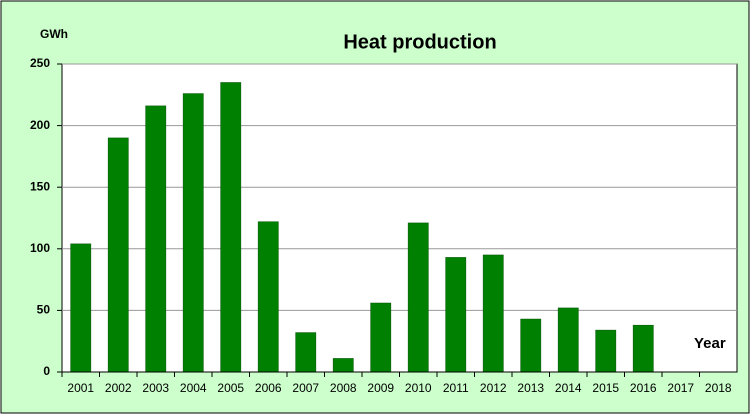  Describe the element at coordinates (710, 343) in the screenshot. I see `x-axis-label: Year` at that location.